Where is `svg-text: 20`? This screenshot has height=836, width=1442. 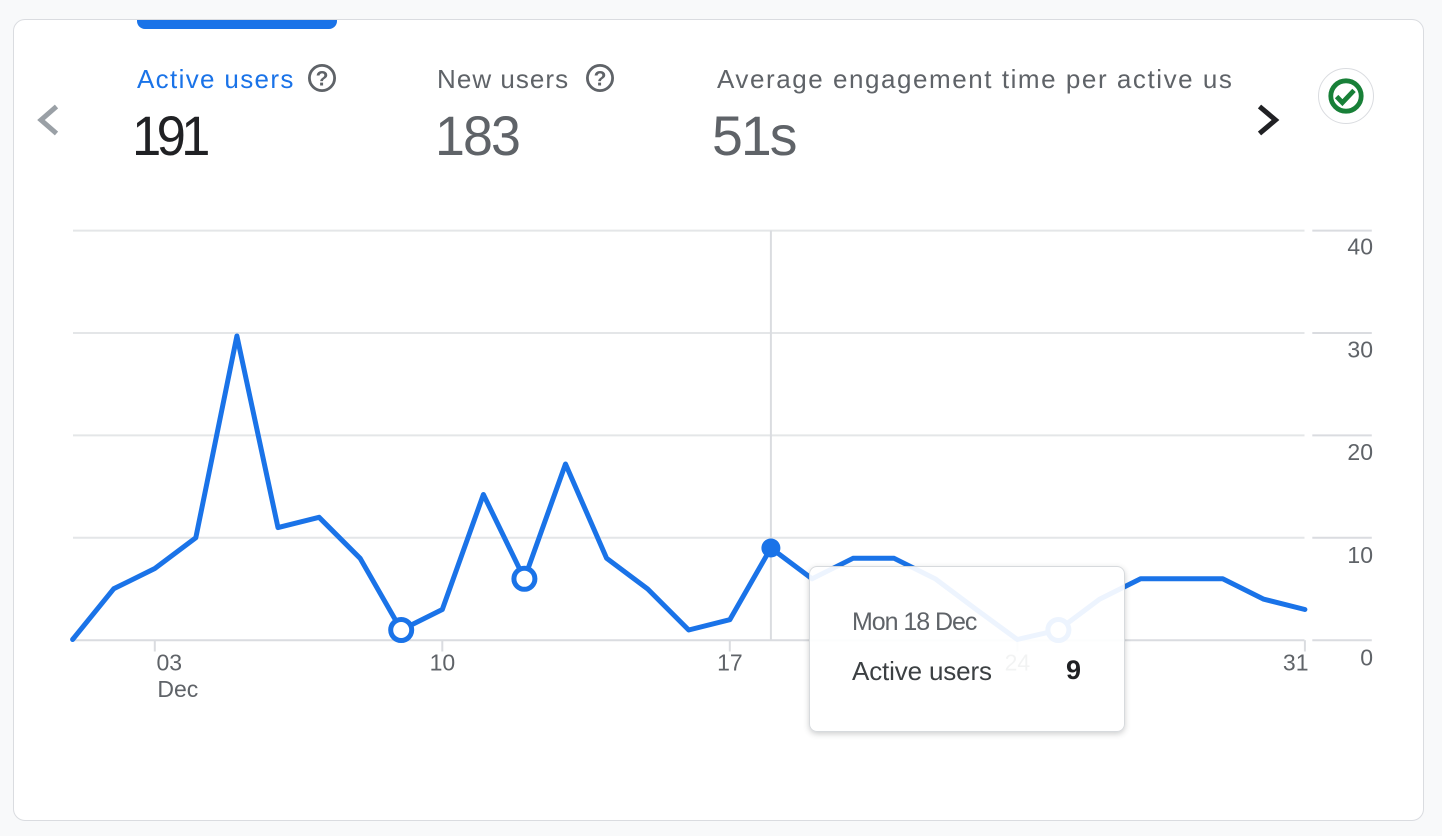
svg-text: 20 is located at coordinates (1360, 452).